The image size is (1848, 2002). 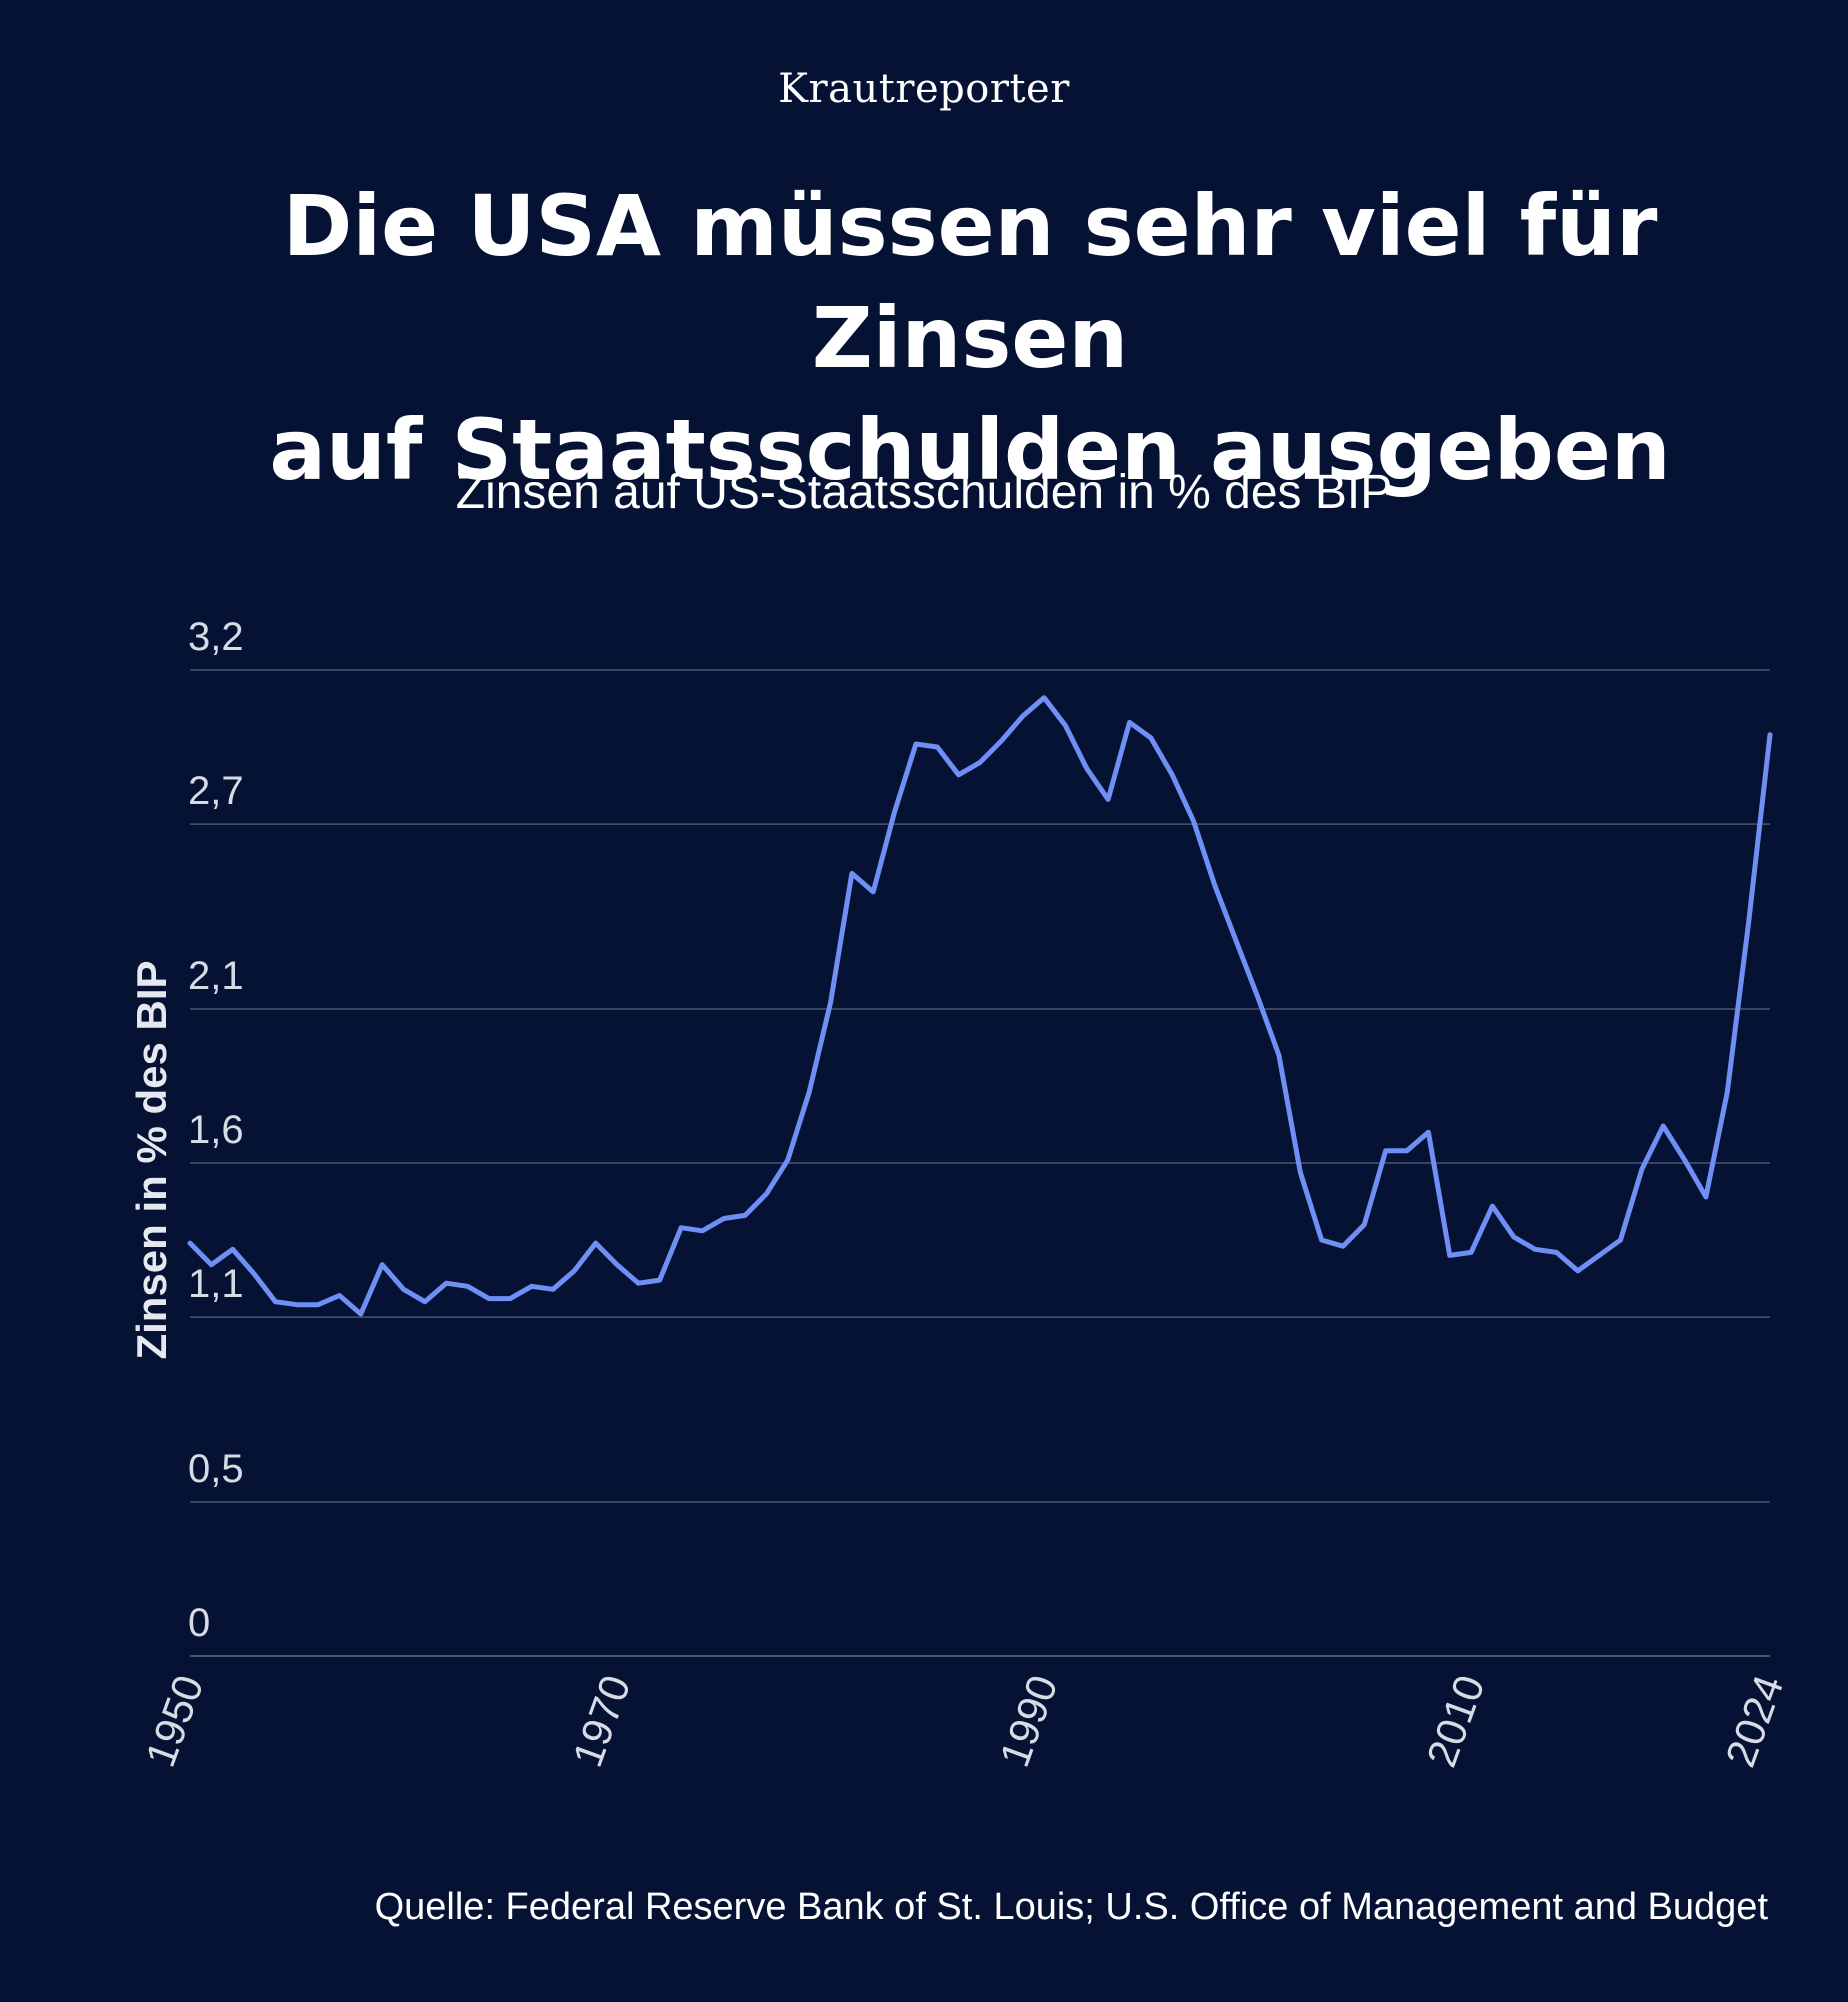 What do you see at coordinates (1028, 1721) in the screenshot?
I see `x-tick-label: 1990` at bounding box center [1028, 1721].